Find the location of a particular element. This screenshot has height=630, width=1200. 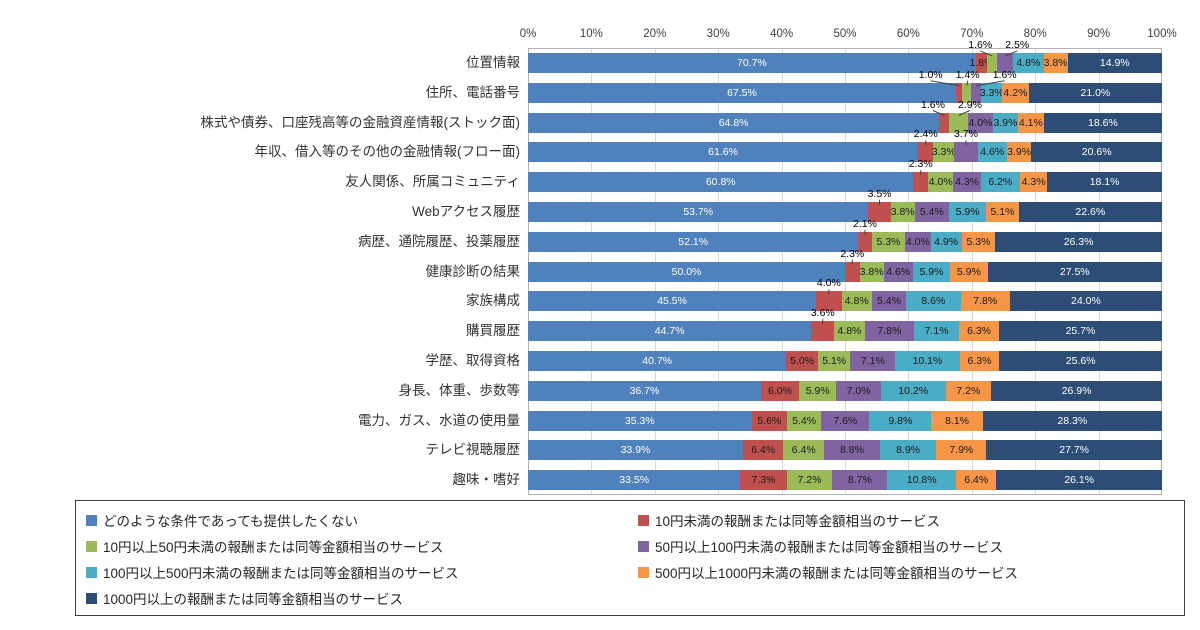

bar-value-label: 24.0% is located at coordinates (1086, 301).